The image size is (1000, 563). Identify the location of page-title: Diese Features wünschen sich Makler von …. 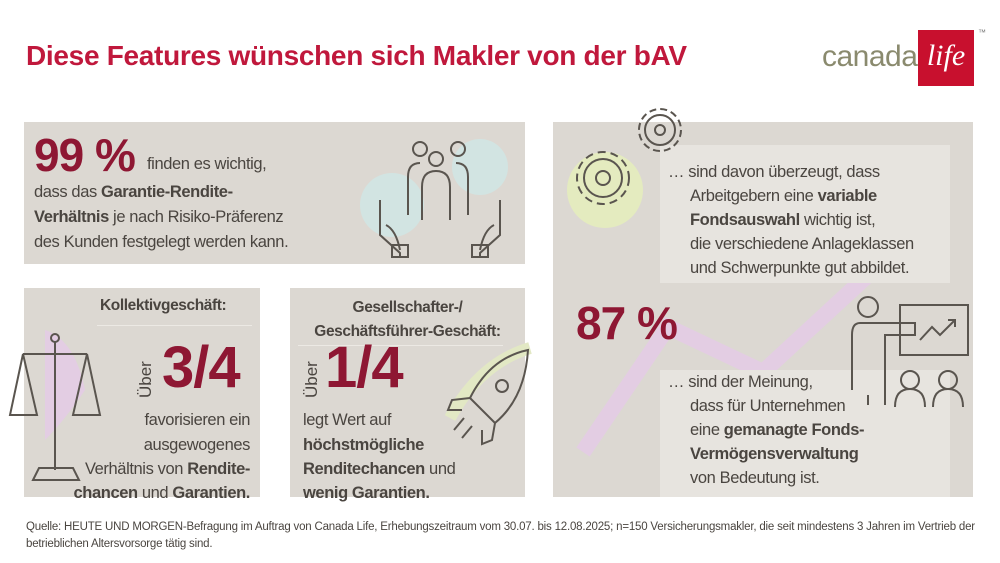
(356, 55).